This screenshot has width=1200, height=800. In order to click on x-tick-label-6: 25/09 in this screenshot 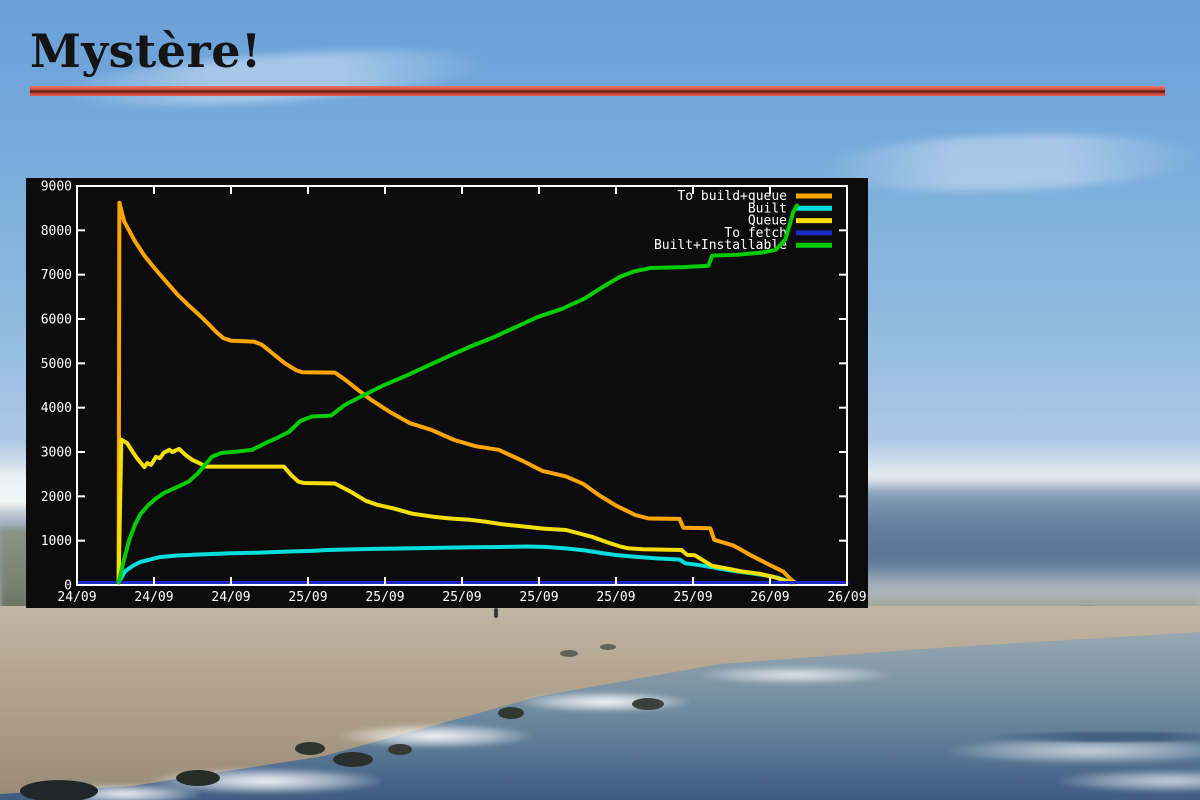, I will do `click(538, 597)`.